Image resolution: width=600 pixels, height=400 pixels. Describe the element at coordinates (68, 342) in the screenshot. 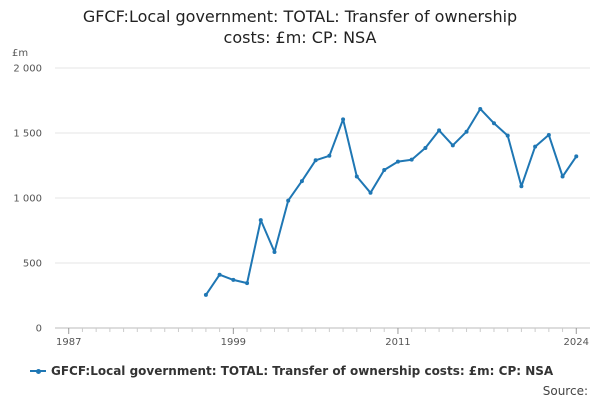

I see `x-tick-label: 1987` at that location.